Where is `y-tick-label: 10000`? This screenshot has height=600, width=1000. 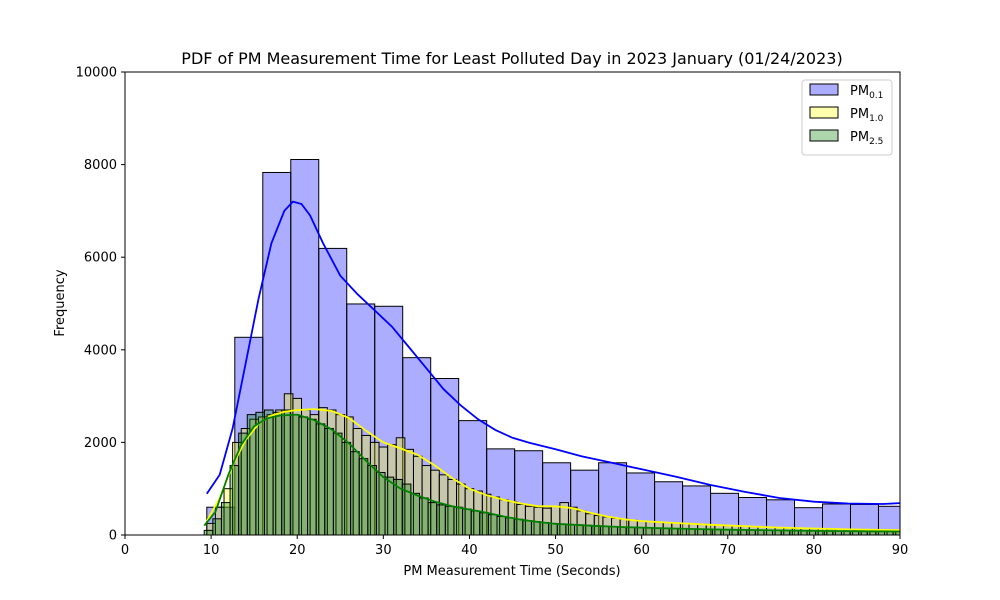 y-tick-label: 10000 is located at coordinates (96, 73).